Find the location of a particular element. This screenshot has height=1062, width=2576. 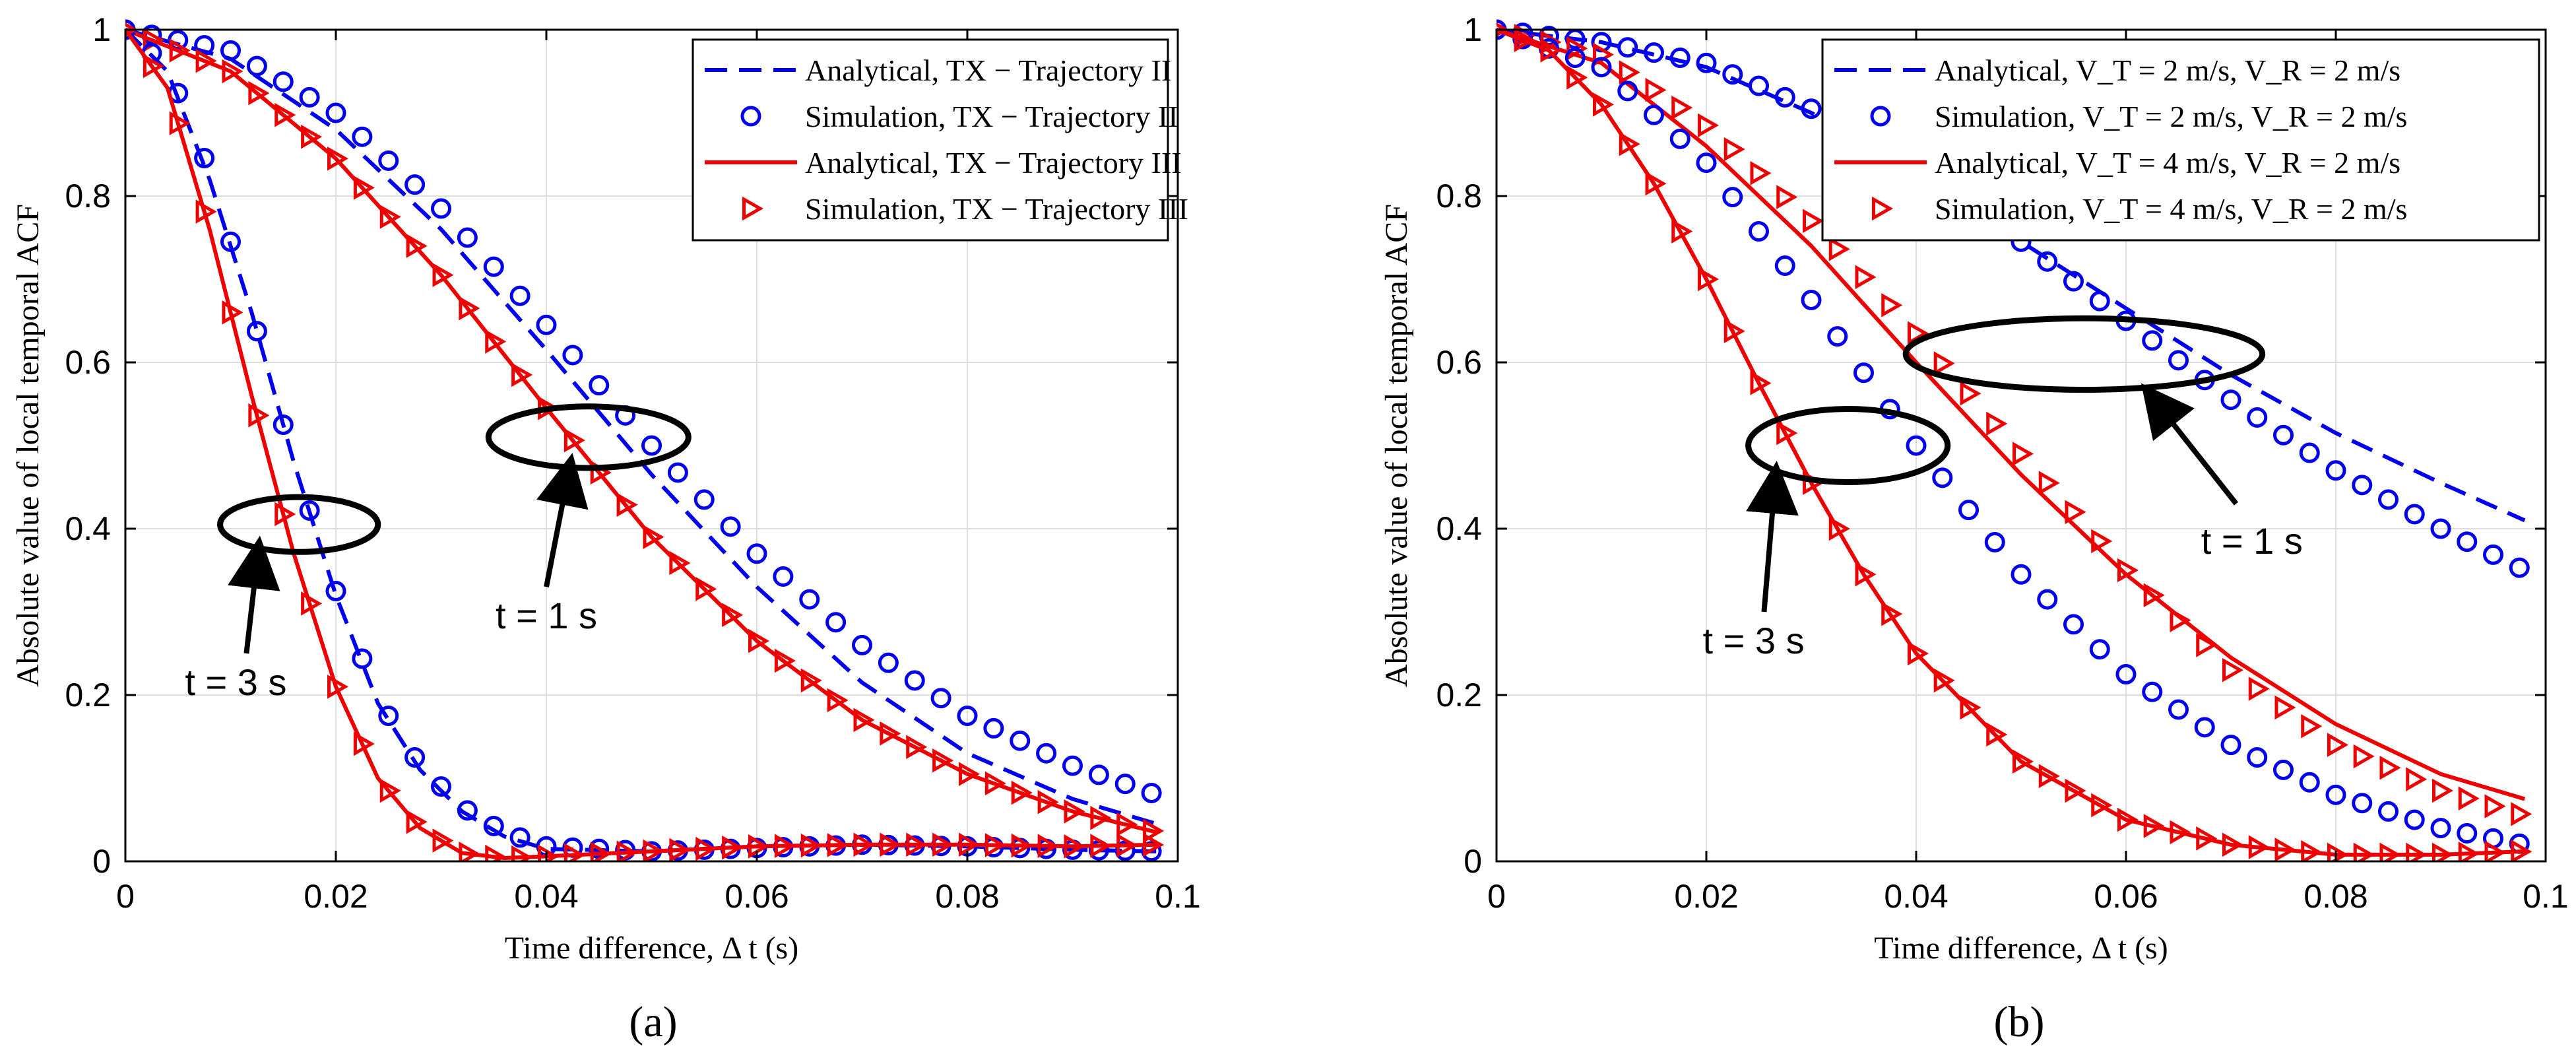

x-axis-label: Time difference, Δ t (s) is located at coordinates (651, 948).